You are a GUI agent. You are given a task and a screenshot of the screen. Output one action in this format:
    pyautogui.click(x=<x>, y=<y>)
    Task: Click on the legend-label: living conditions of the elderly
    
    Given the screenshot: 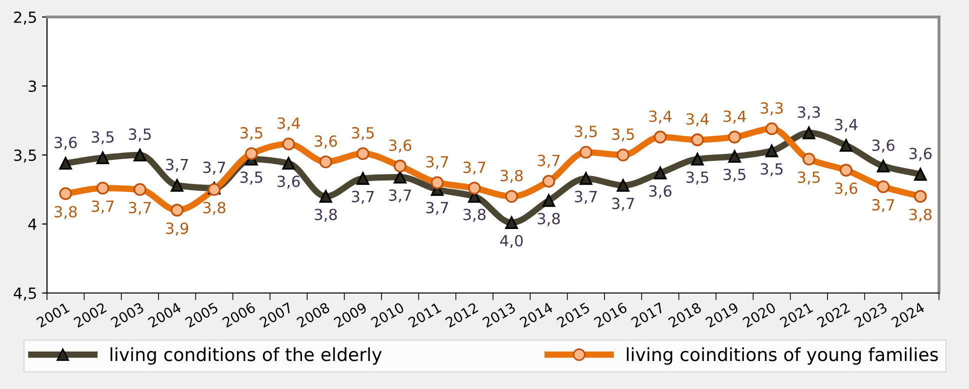 What is the action you would take?
    pyautogui.click(x=246, y=356)
    